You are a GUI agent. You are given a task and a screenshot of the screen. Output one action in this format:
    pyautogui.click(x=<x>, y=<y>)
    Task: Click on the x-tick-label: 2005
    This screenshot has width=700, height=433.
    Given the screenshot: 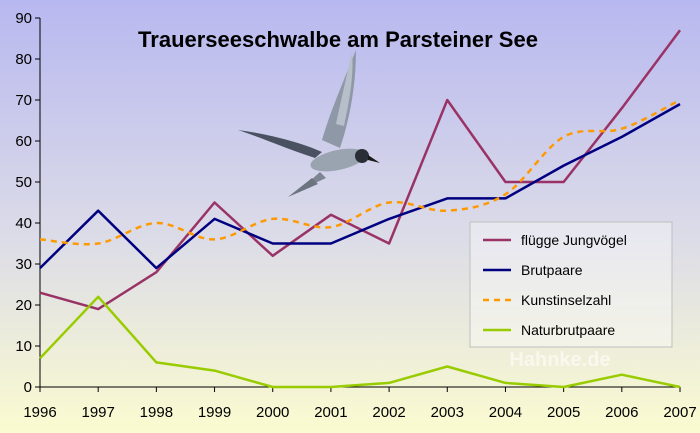 What is the action you would take?
    pyautogui.click(x=563, y=412)
    